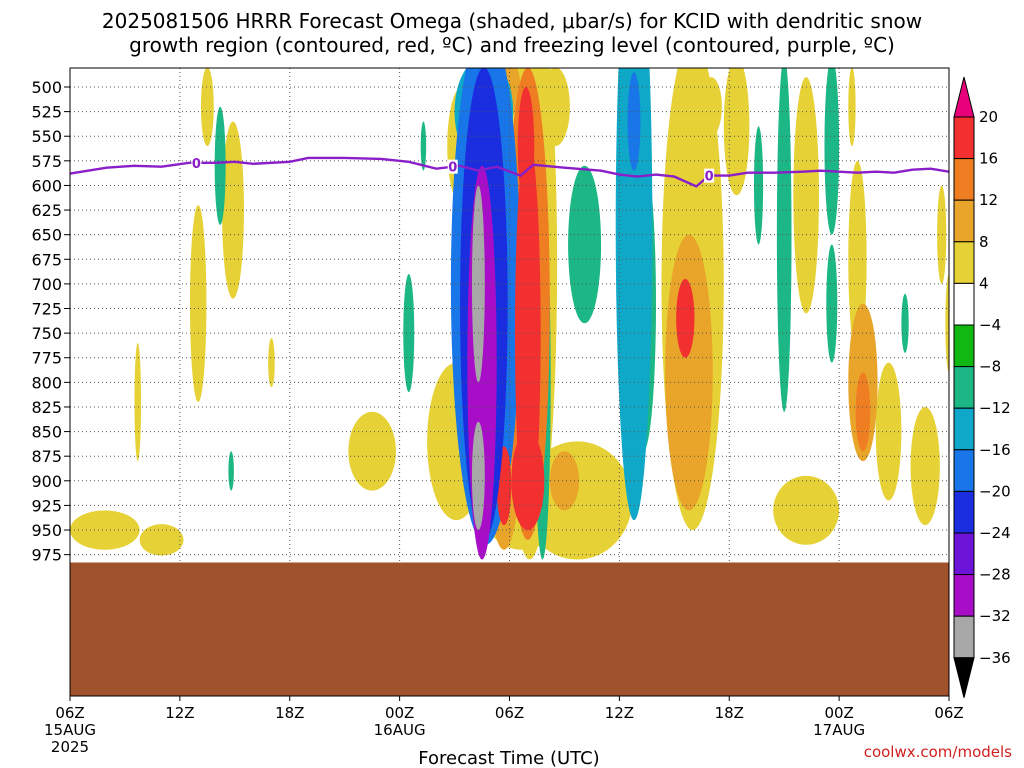  Describe the element at coordinates (46, 161) in the screenshot. I see `y-tick-label-575: 575` at that location.